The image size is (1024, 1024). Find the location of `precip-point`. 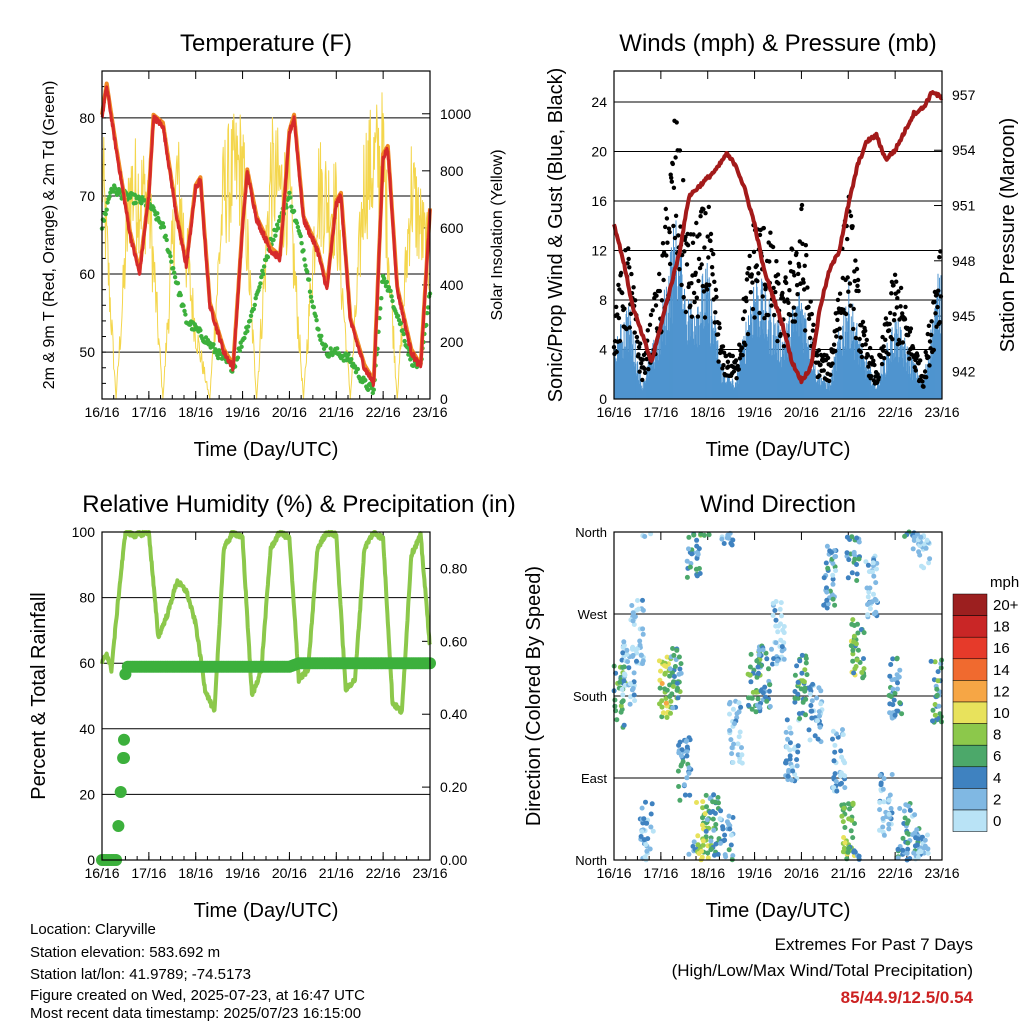

precip-point is located at coordinates (124, 739).